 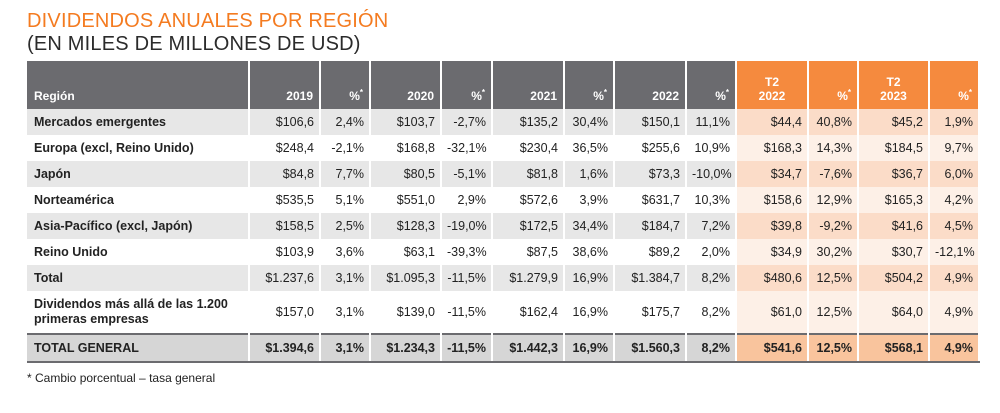 I want to click on cell-pct: 36,5%, so click(x=589, y=148).